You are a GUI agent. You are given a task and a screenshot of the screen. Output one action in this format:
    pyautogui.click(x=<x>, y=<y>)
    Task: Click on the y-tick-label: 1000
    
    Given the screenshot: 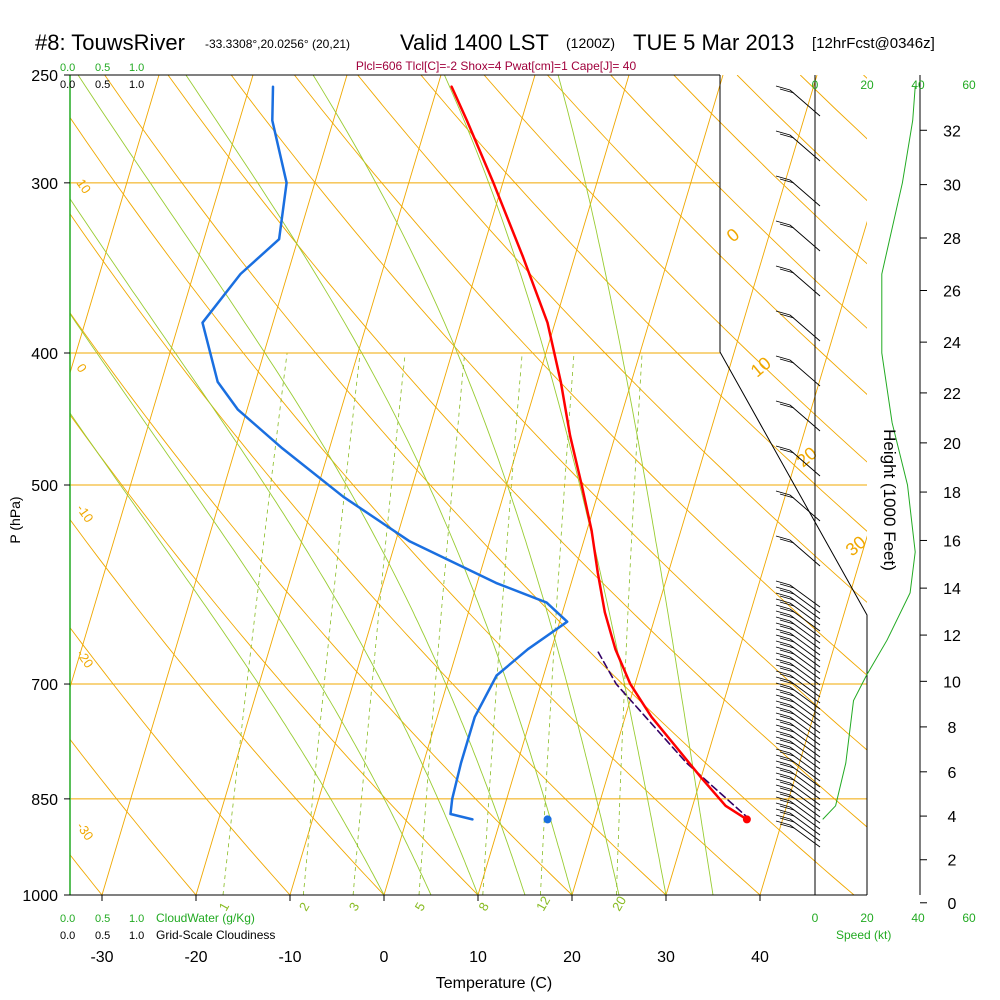 What is the action you would take?
    pyautogui.click(x=40, y=896)
    